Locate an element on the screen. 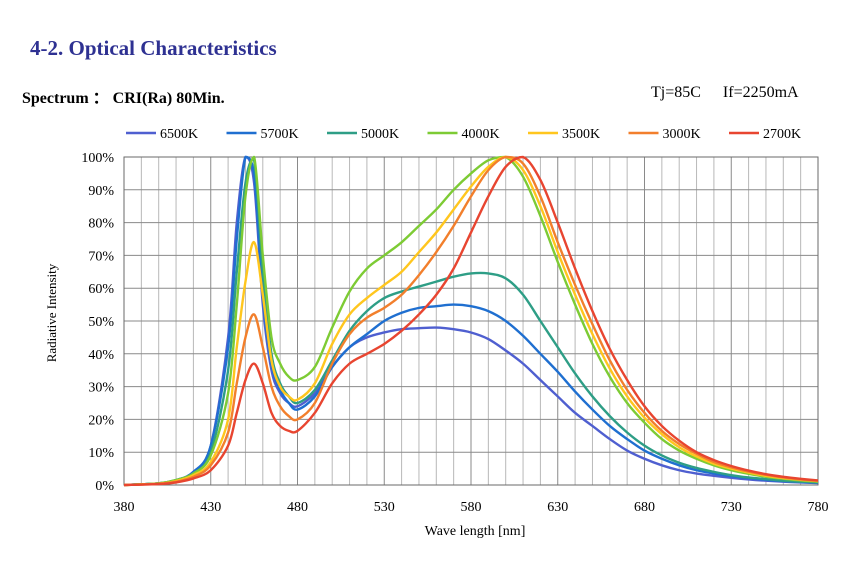 This screenshot has width=867, height=579. x-tick-label: 780 is located at coordinates (818, 507).